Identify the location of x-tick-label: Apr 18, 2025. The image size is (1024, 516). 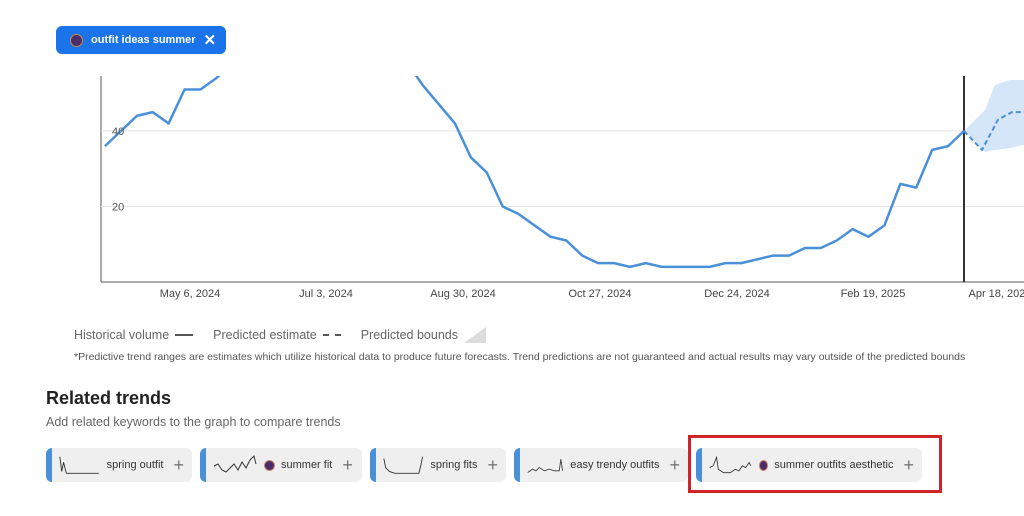
(996, 294).